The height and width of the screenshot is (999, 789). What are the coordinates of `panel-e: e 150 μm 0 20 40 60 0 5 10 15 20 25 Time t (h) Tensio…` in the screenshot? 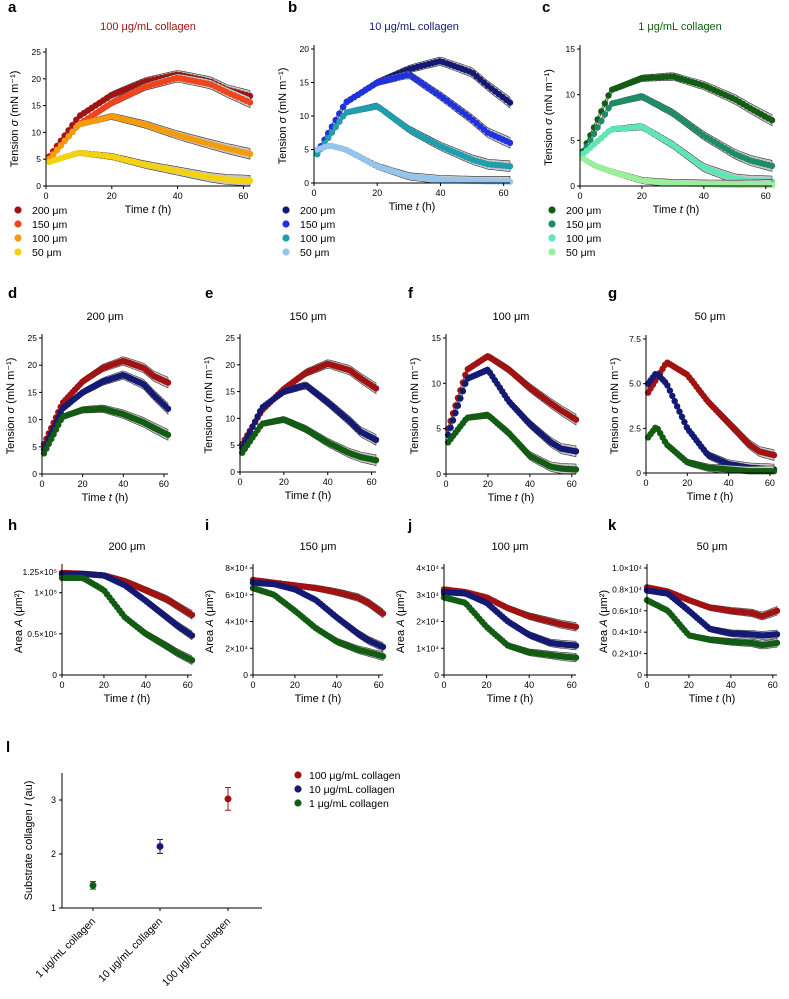 It's located at (291, 393).